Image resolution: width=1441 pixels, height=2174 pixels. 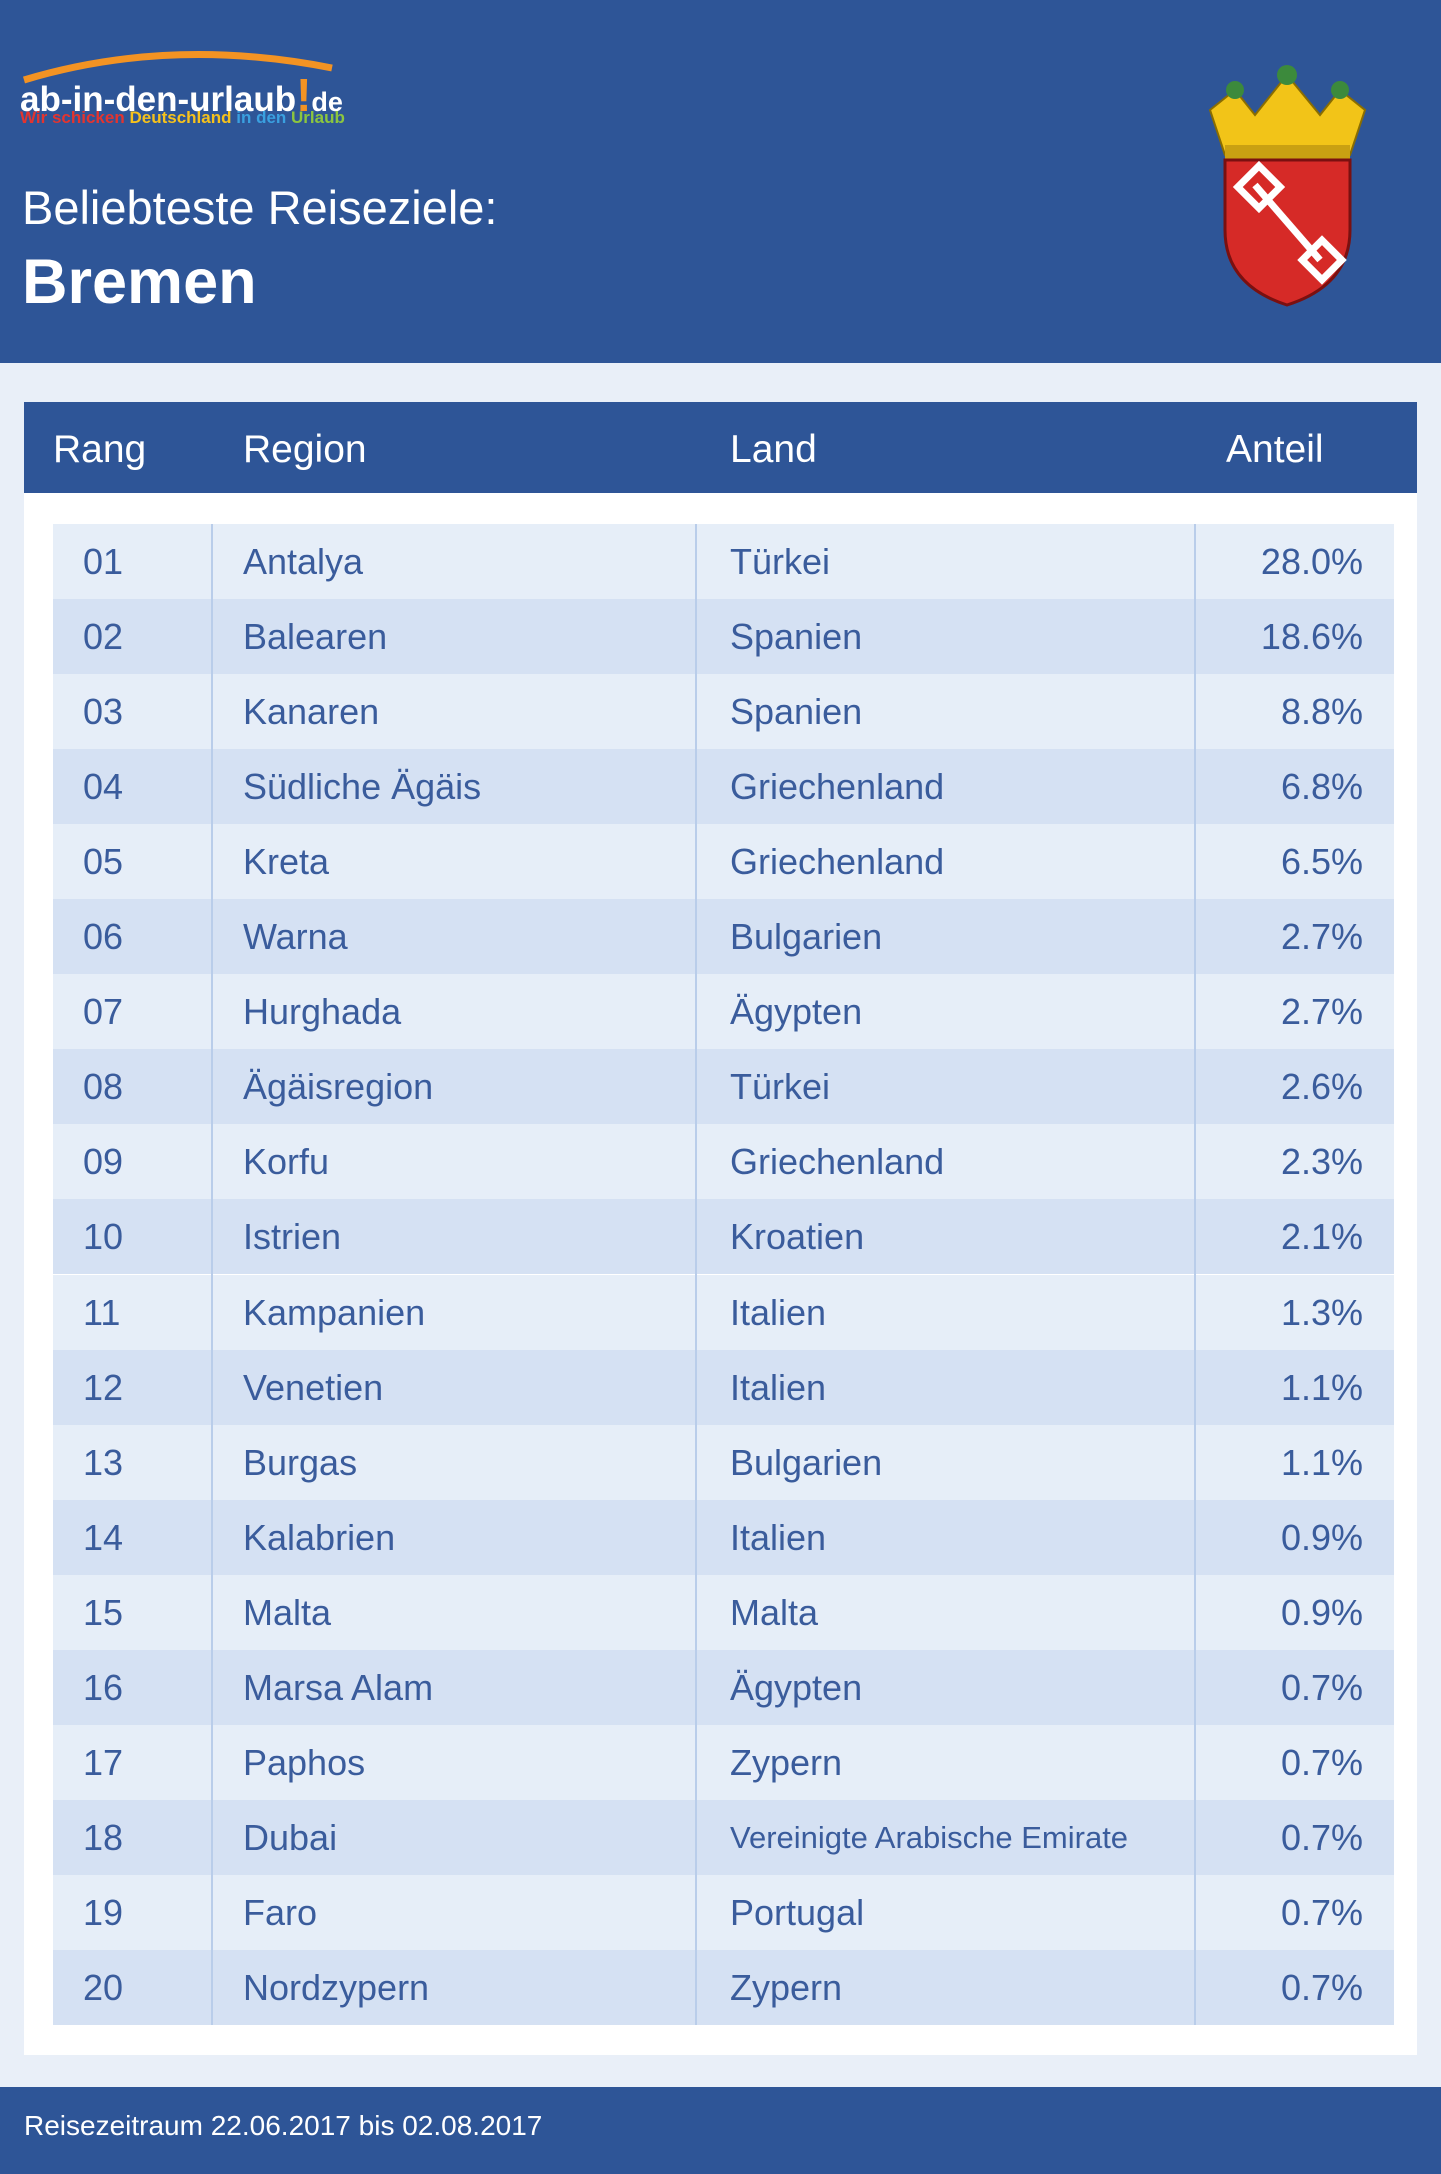 I want to click on rank: 16, so click(x=103, y=1687).